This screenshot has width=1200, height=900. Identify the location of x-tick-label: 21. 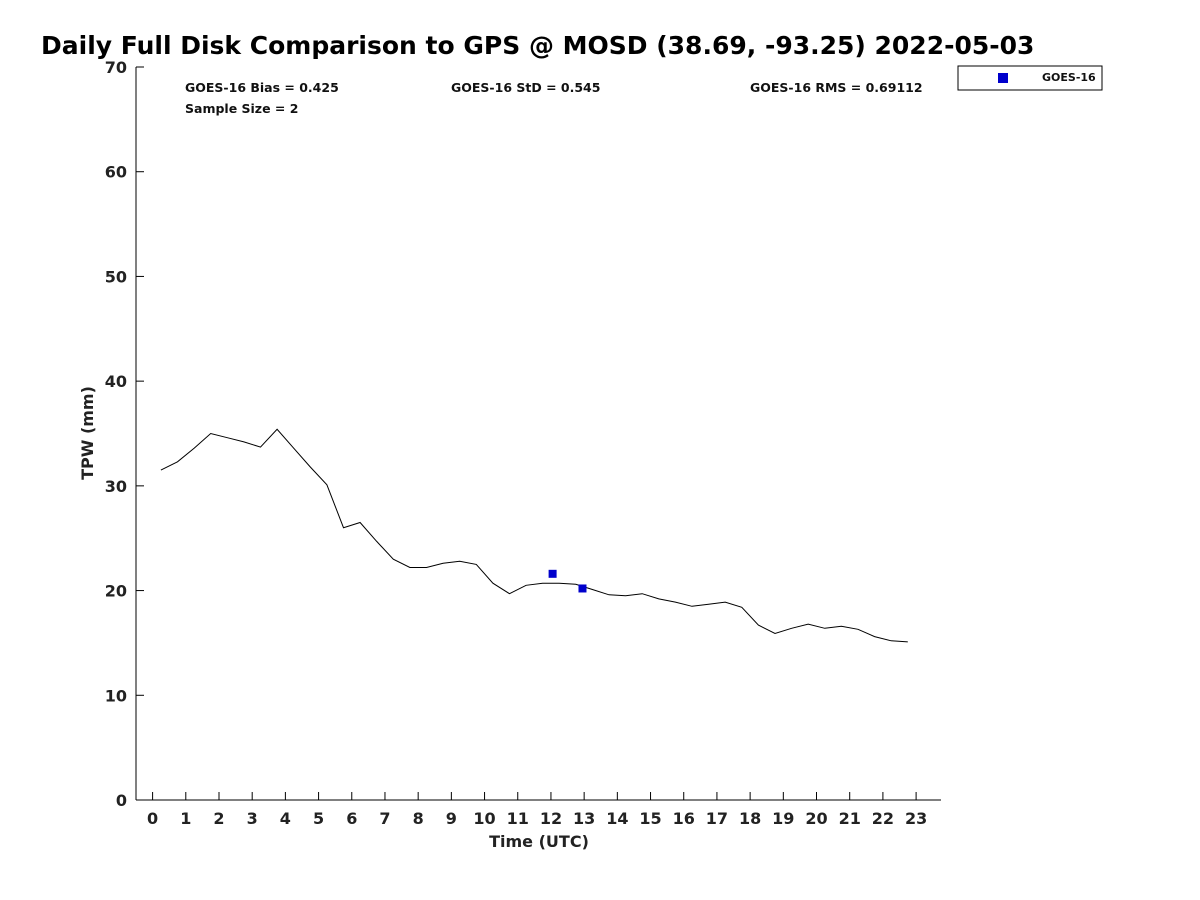
(850, 818).